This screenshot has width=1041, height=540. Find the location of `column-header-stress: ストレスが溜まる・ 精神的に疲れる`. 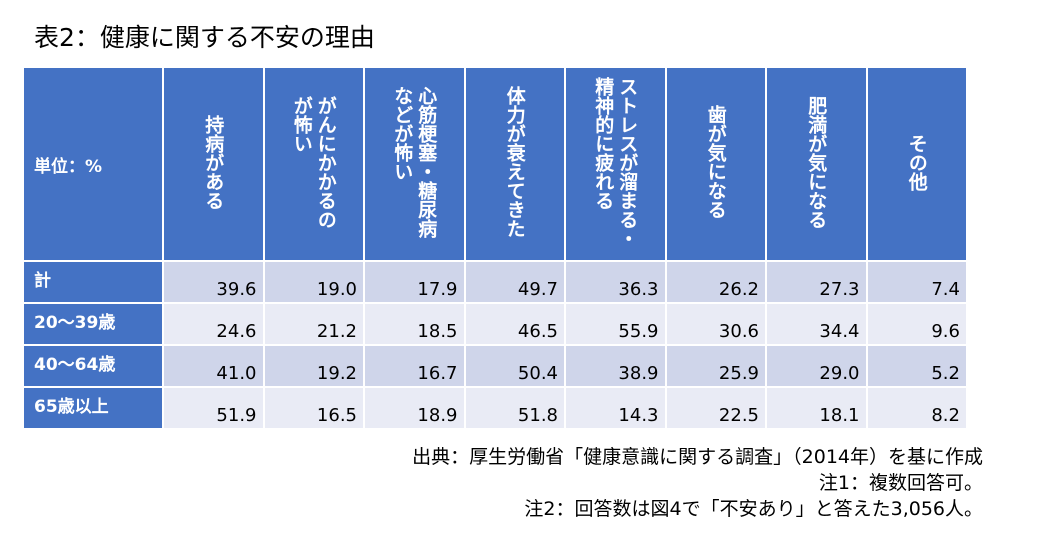

column-header-stress: ストレスが溜まる・ 精神的に疲れる is located at coordinates (615, 164).